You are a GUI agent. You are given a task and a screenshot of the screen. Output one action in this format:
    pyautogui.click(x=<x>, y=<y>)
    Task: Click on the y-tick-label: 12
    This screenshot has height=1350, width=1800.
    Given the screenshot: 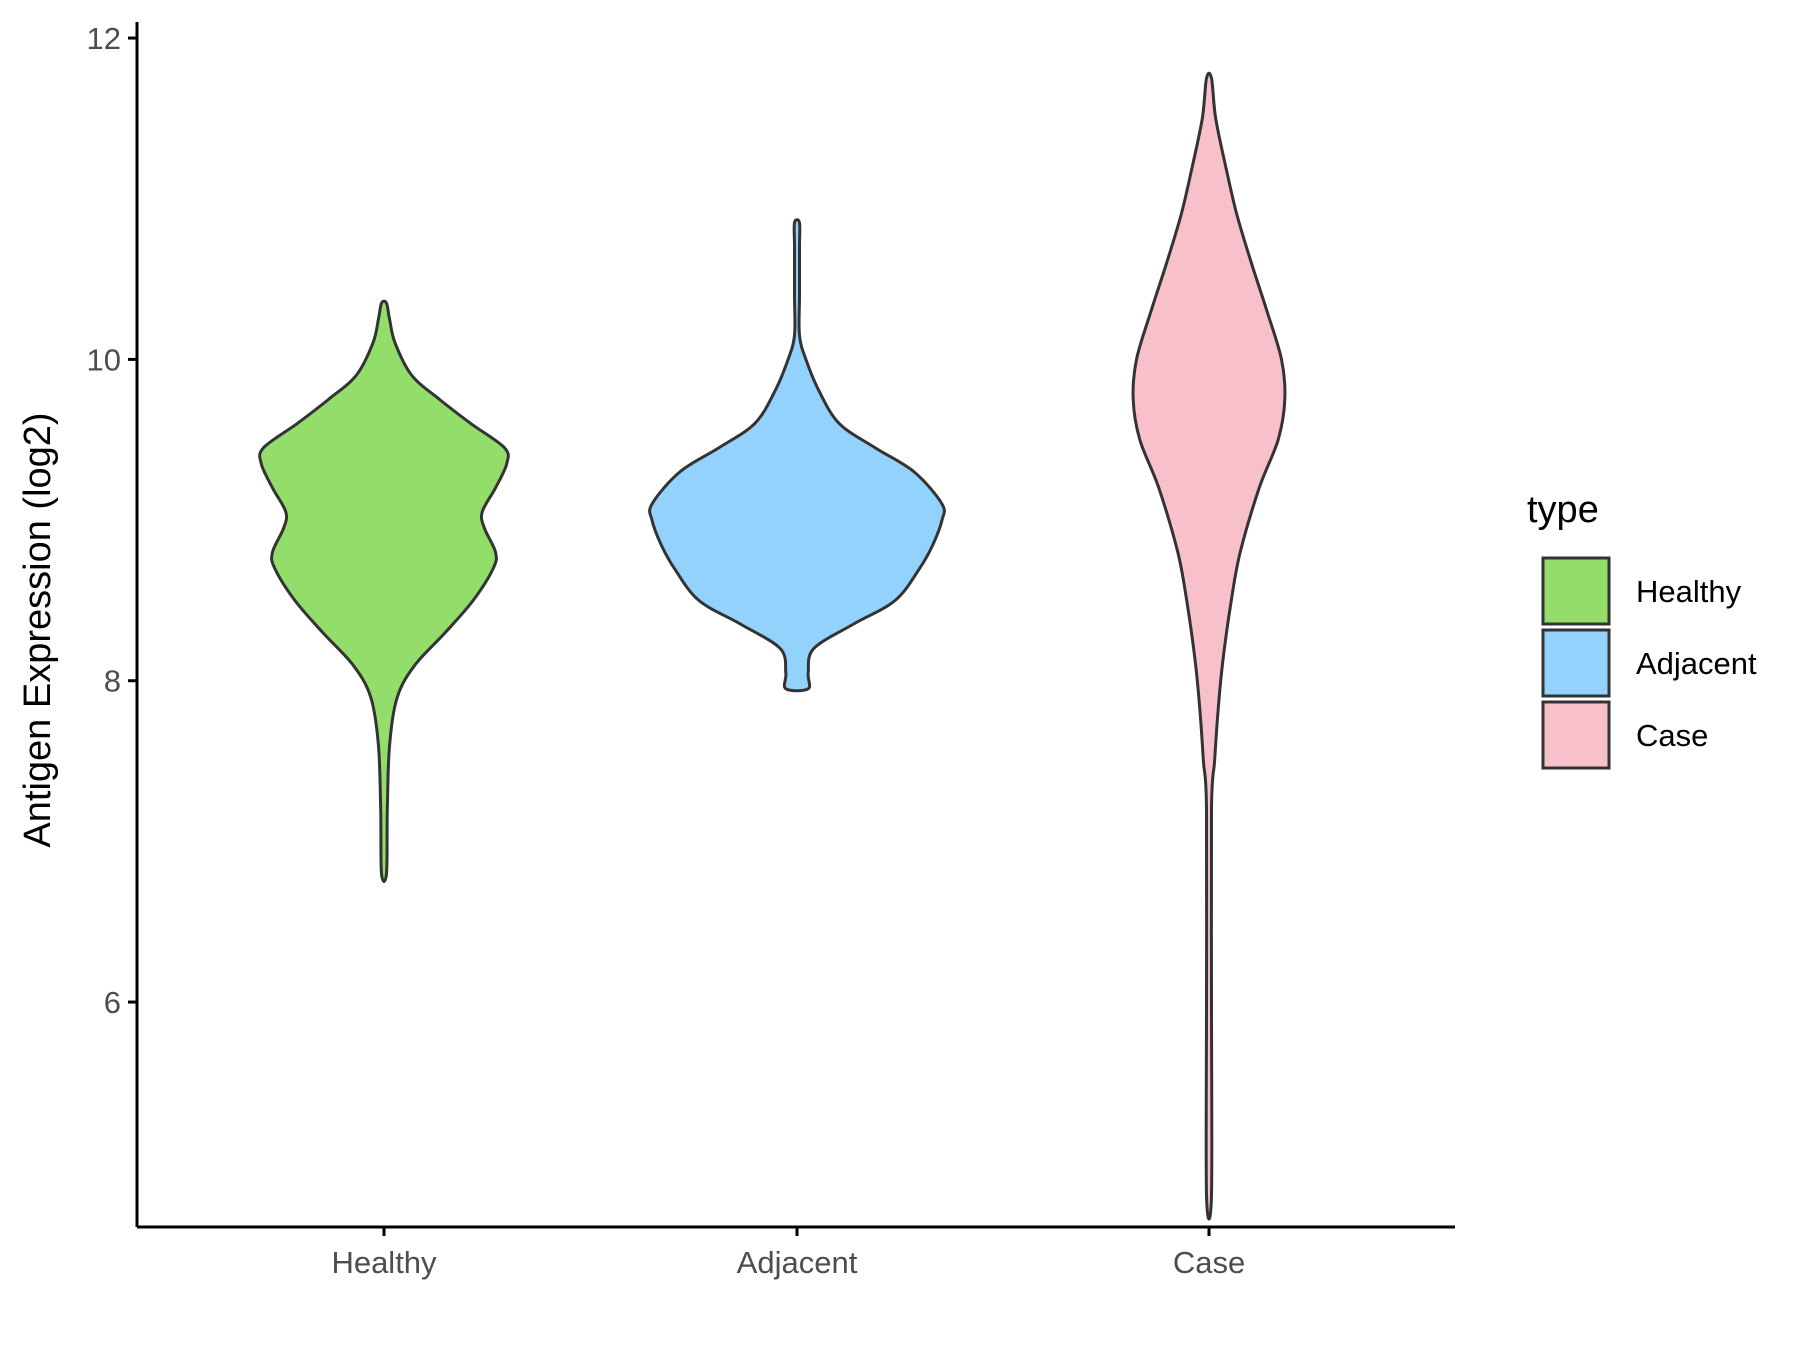 What is the action you would take?
    pyautogui.click(x=104, y=38)
    